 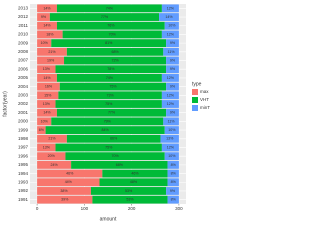 I want to click on y-tick-label: 1999, so click(x=23, y=129).